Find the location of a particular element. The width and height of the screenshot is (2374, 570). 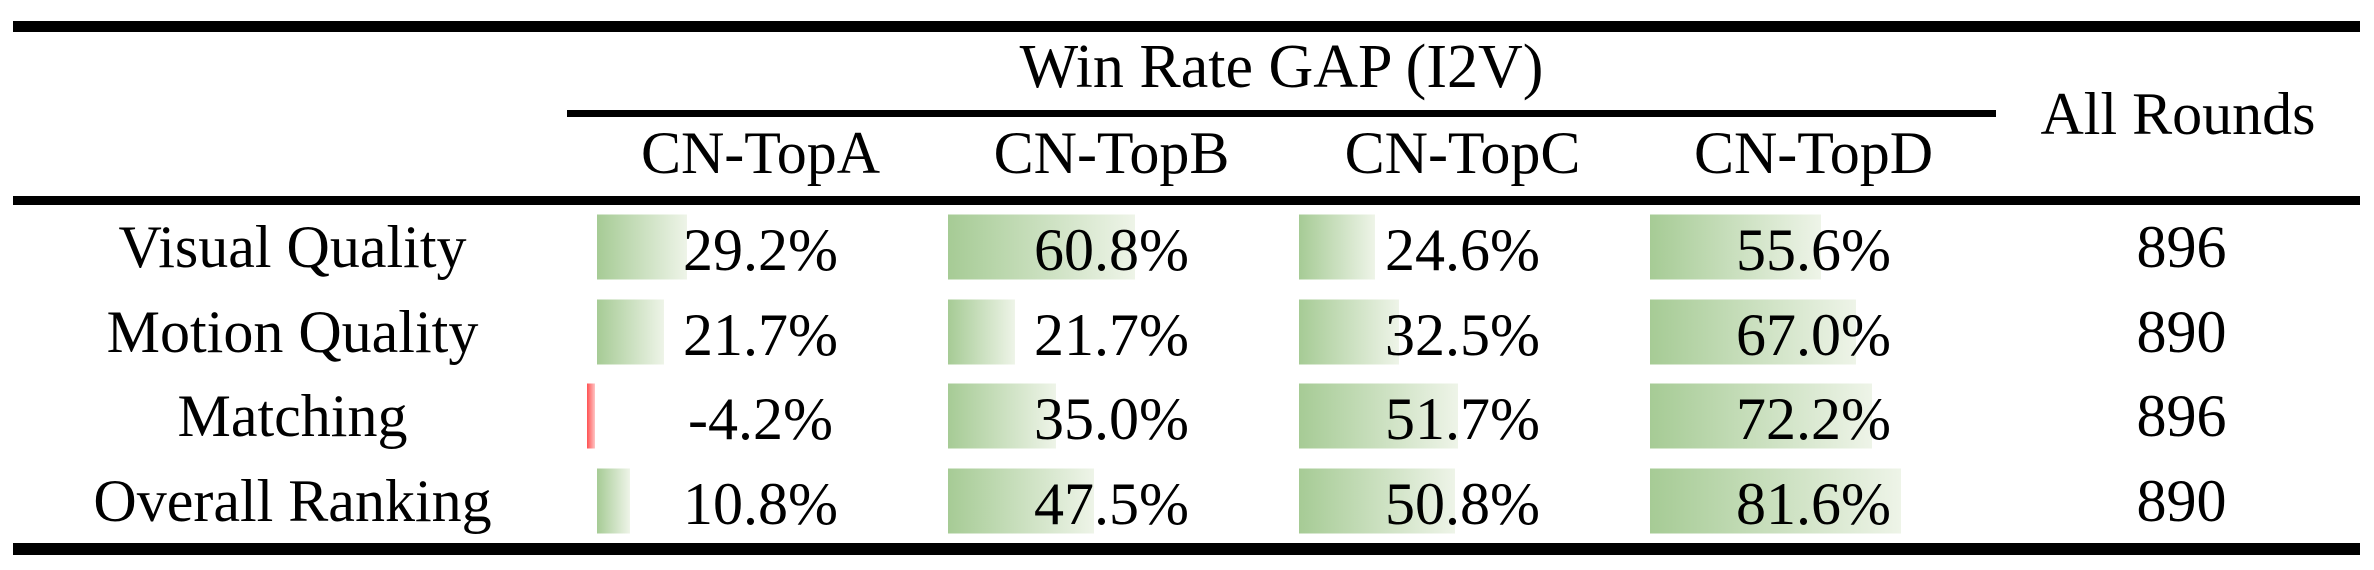

win-rate-value: 32.5% is located at coordinates (1462, 334).